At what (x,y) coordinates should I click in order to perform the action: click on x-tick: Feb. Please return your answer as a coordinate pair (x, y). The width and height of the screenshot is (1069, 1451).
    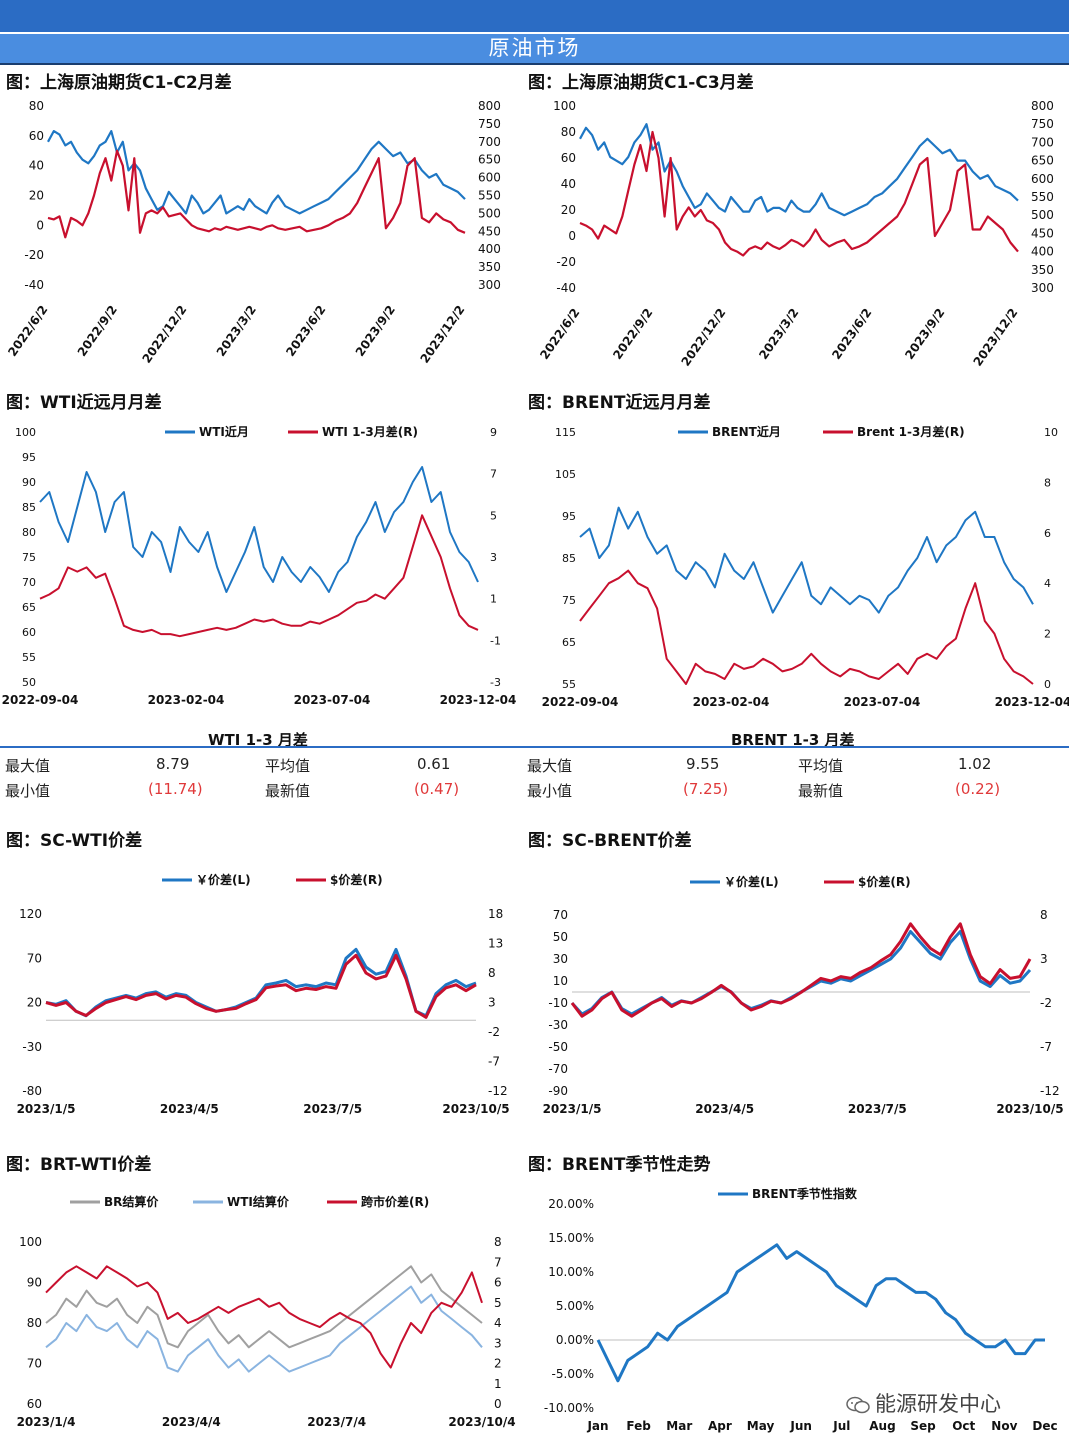
    Looking at the image, I should click on (638, 1426).